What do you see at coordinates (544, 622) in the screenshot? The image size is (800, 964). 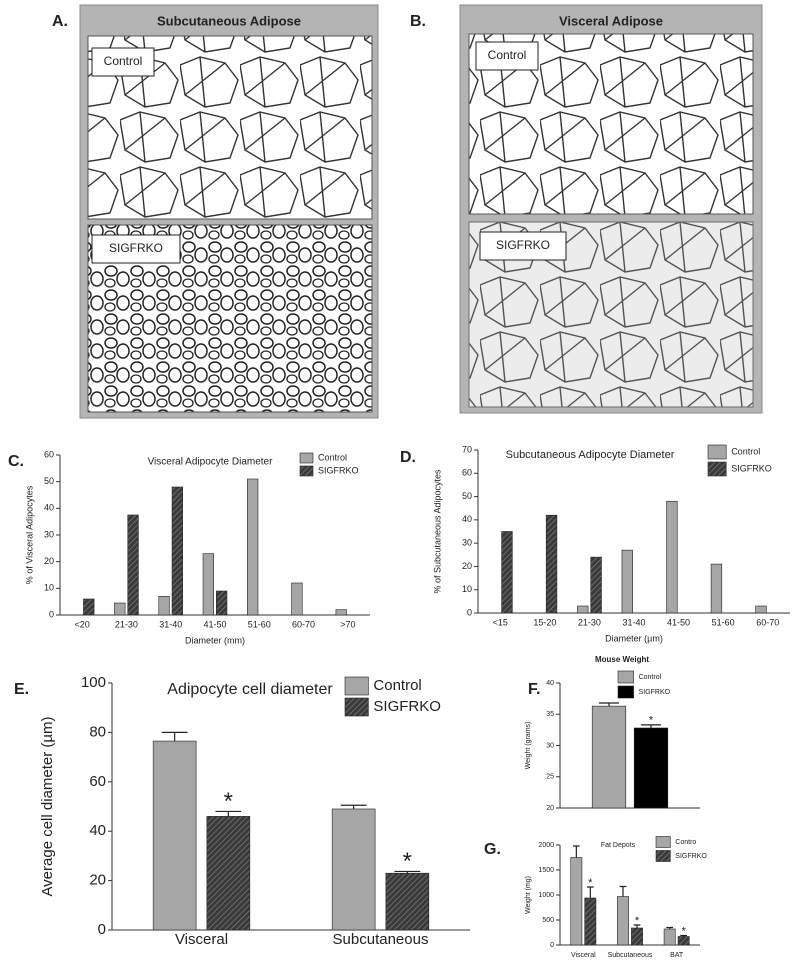 I see `x-tick-label: 15-20` at bounding box center [544, 622].